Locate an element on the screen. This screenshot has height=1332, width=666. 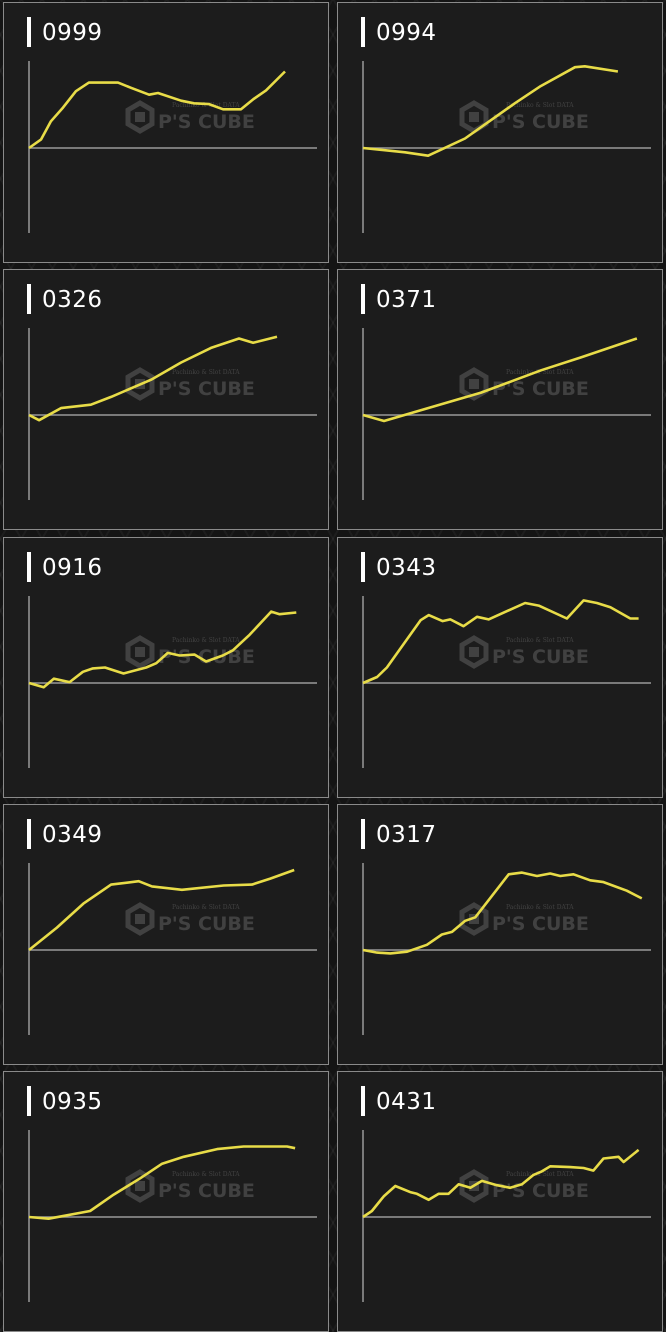
chart-title: 0349 is located at coordinates (72, 835).